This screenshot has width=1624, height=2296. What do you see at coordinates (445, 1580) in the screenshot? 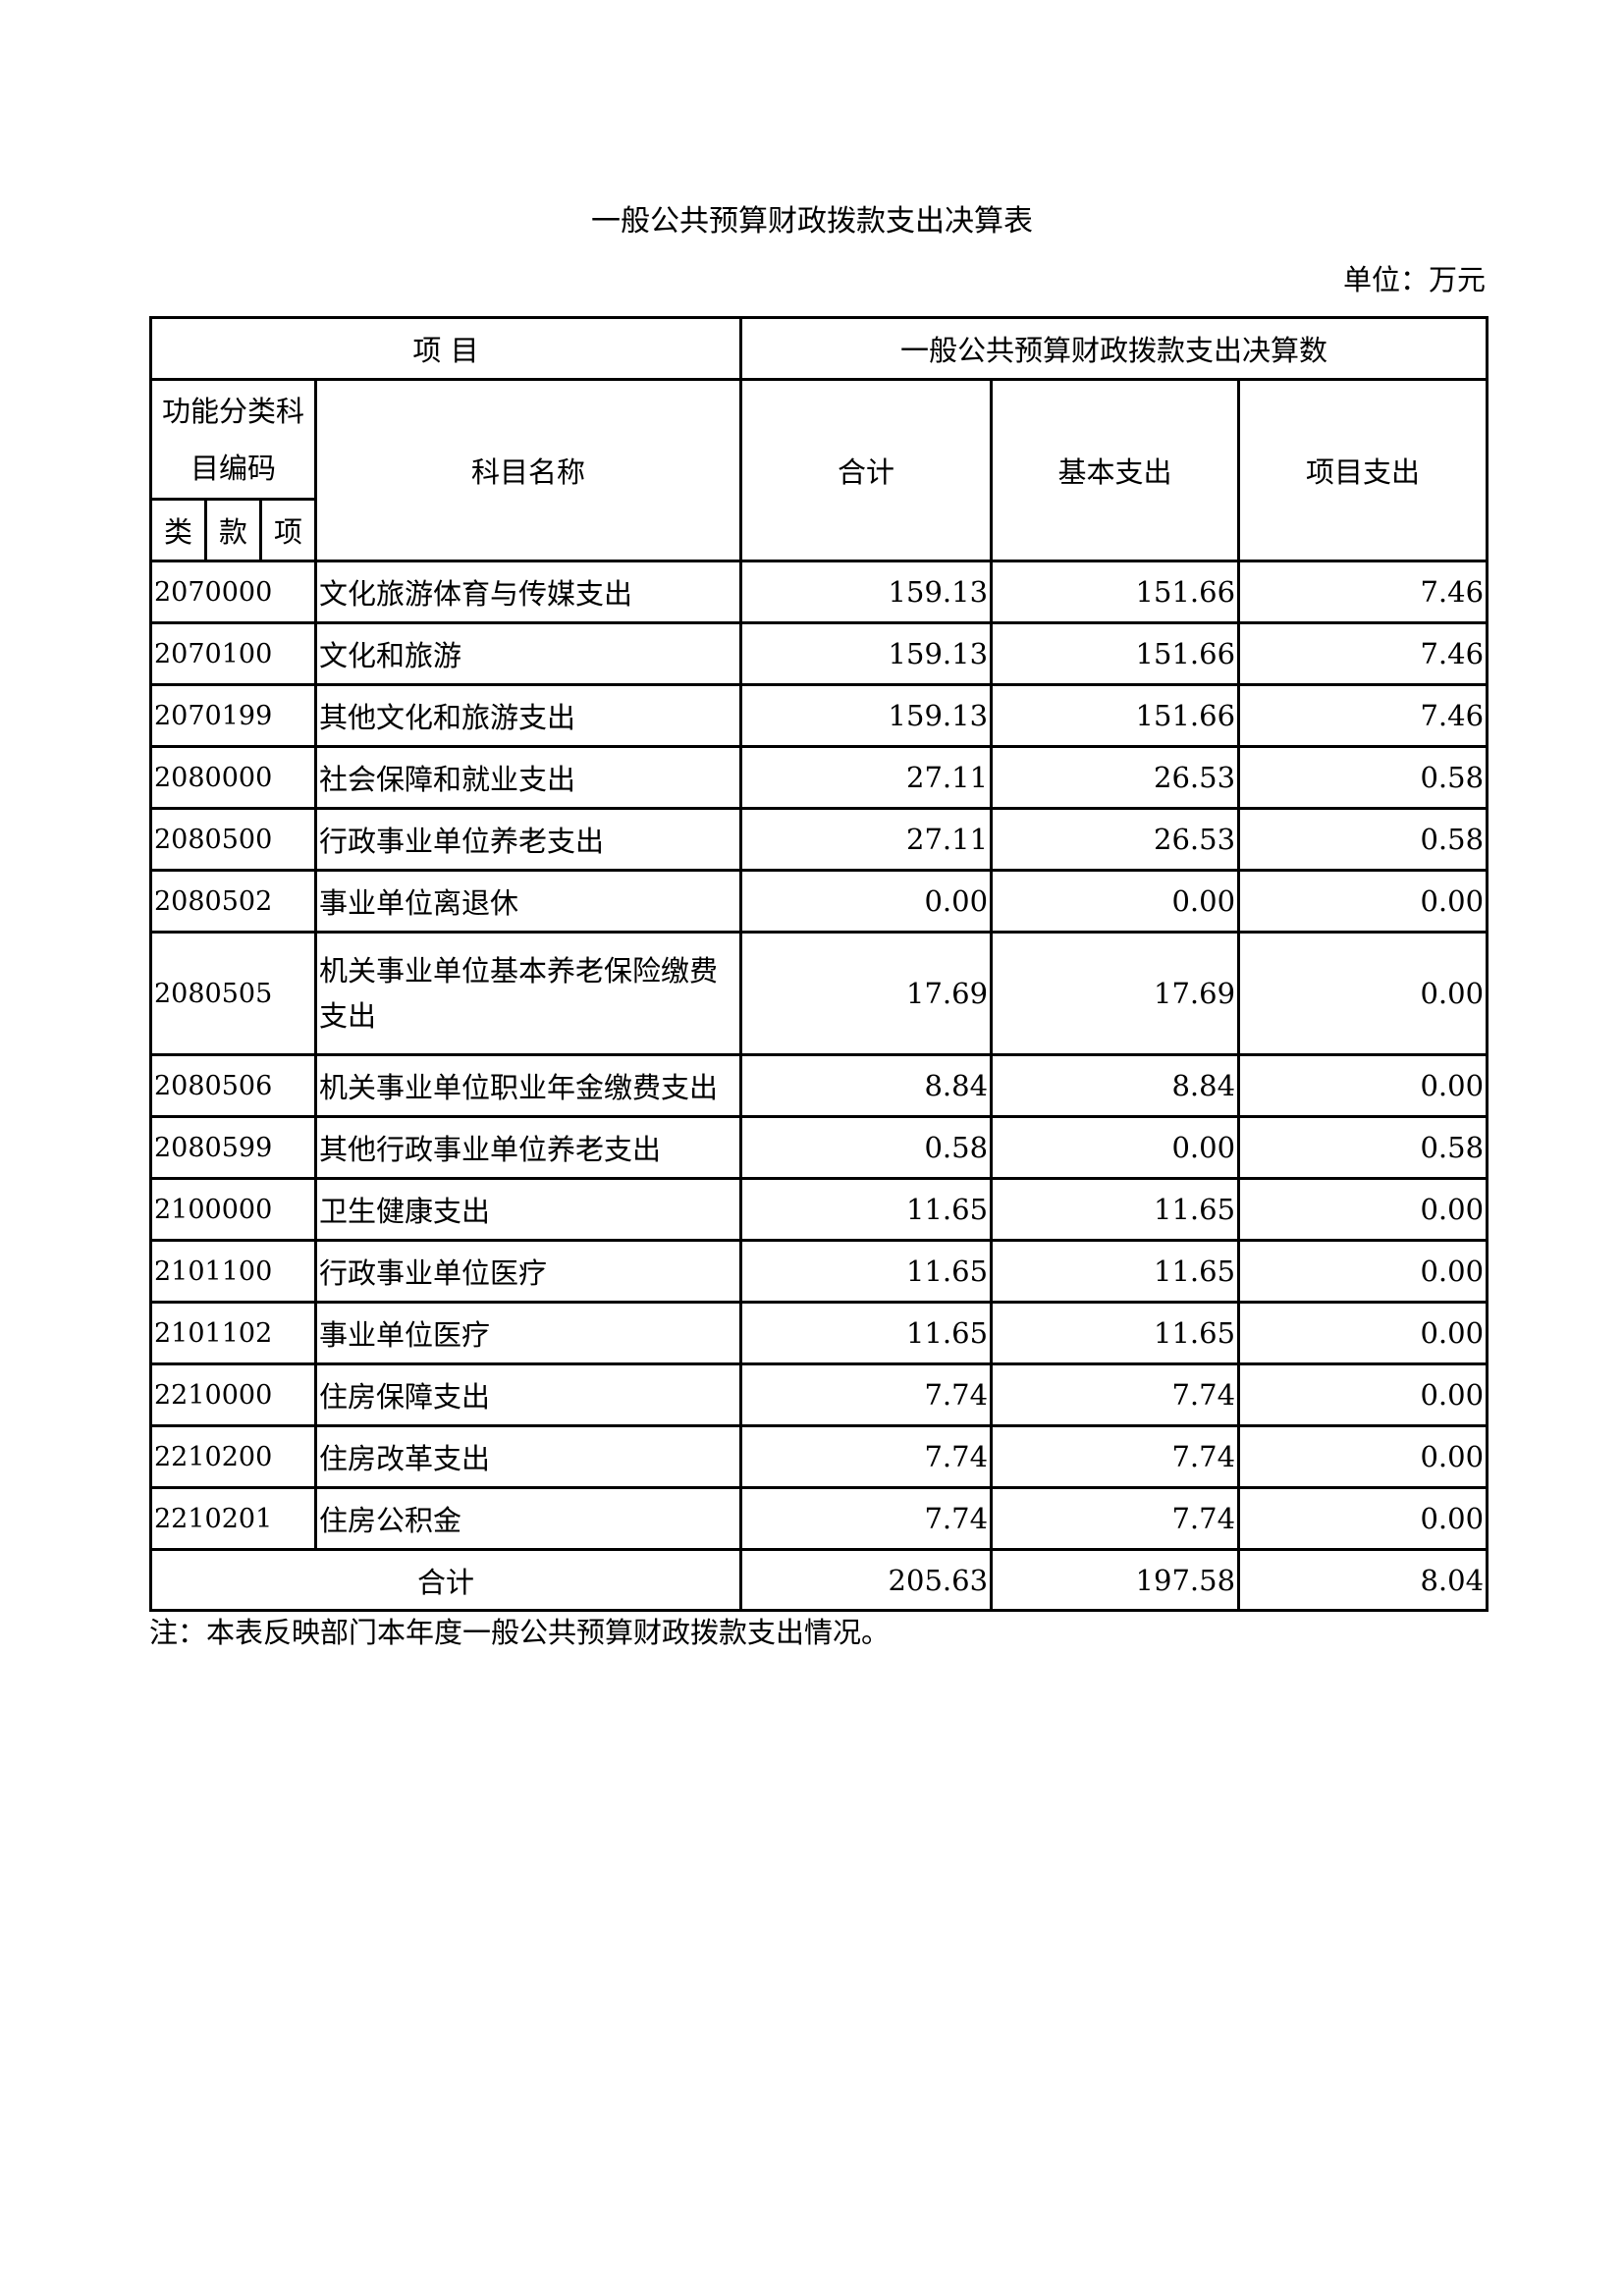
I see `total-label: 合计` at bounding box center [445, 1580].